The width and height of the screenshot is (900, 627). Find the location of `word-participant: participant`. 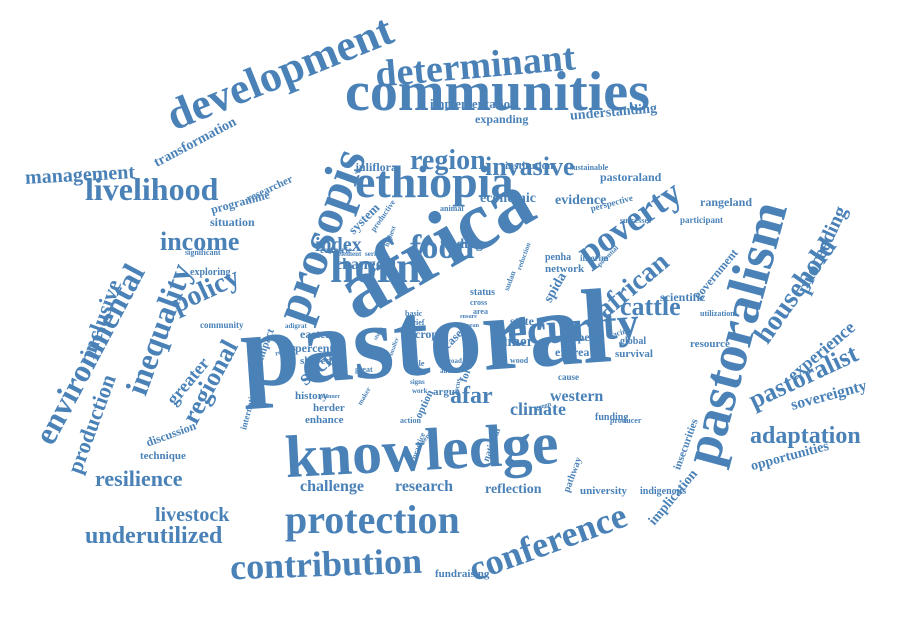

word-participant: participant is located at coordinates (702, 220).